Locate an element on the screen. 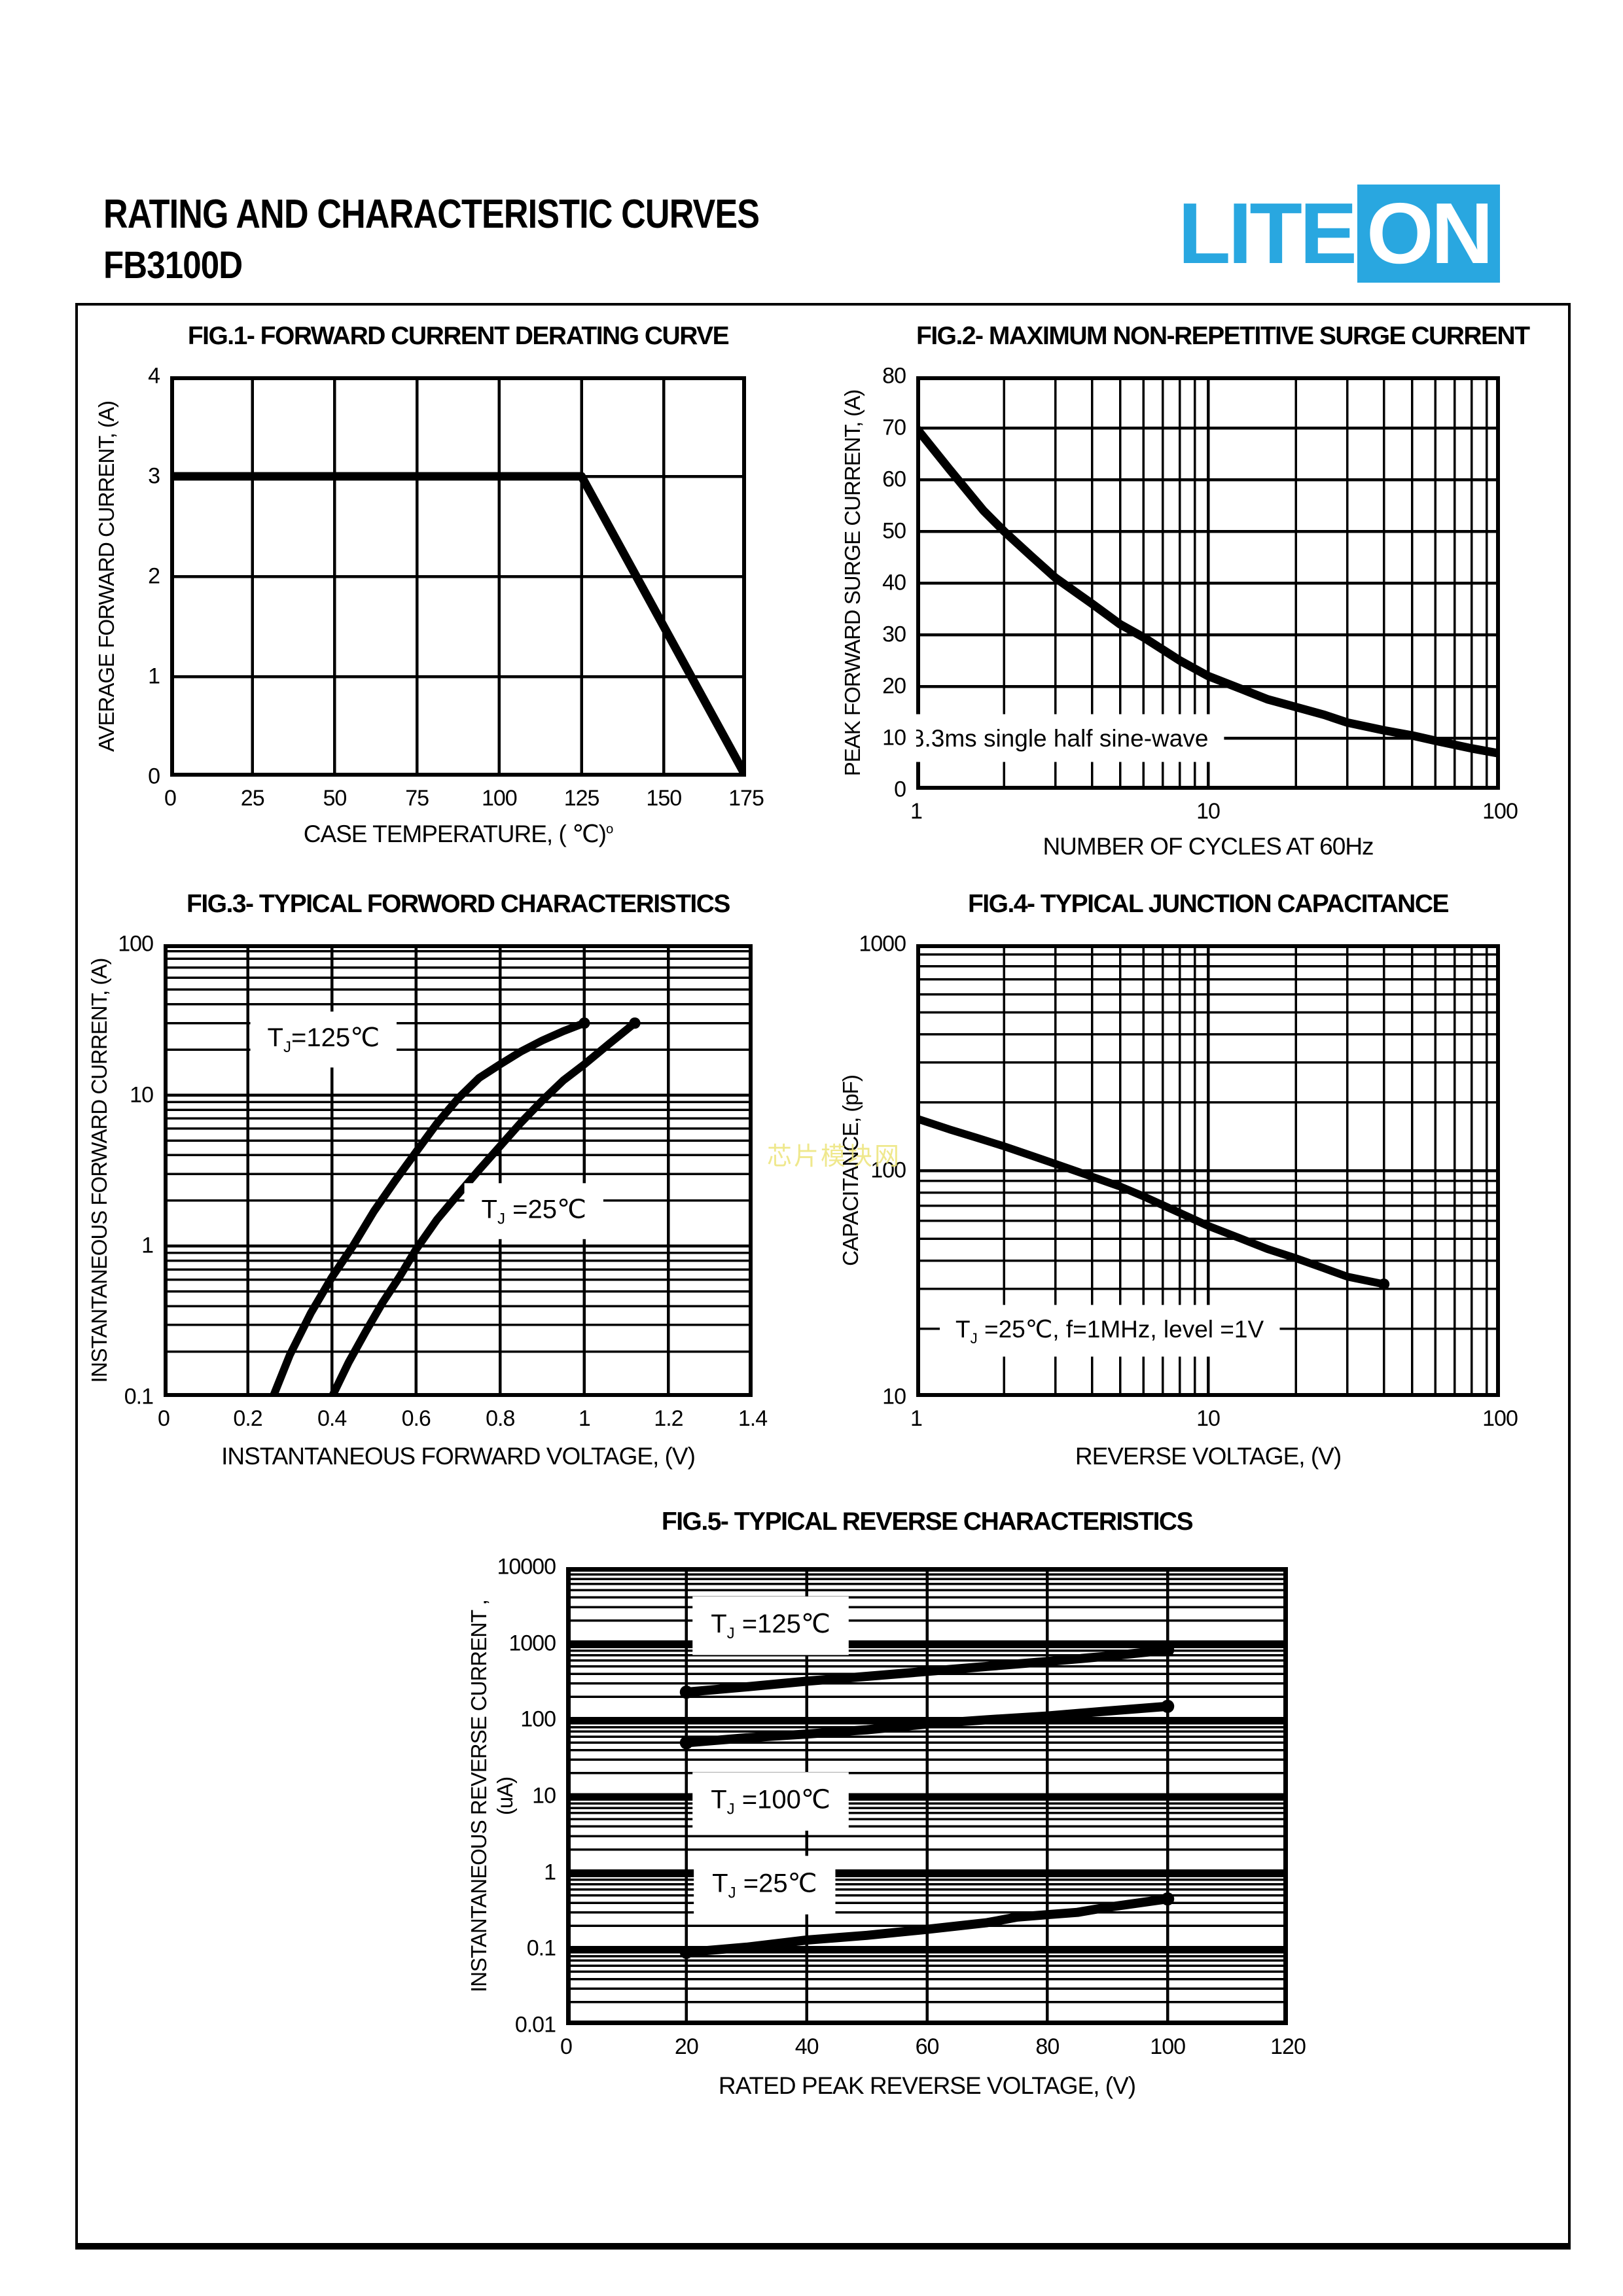 This screenshot has height=2296, width=1623. logo-lite-text: LITE is located at coordinates (1267, 233).